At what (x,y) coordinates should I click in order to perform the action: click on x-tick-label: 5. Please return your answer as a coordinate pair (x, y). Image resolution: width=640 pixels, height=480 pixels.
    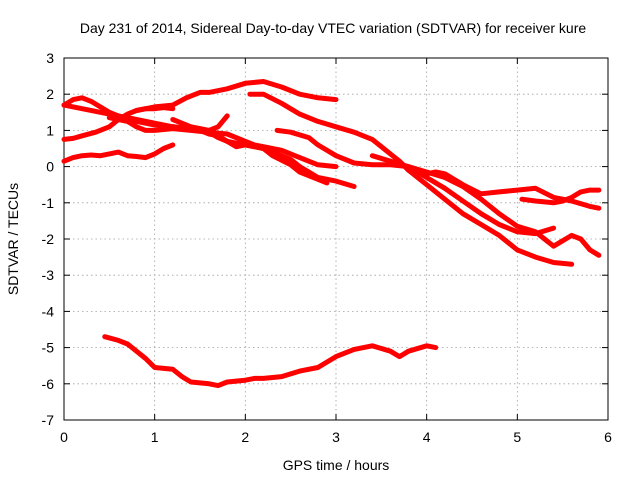
    Looking at the image, I should click on (517, 437).